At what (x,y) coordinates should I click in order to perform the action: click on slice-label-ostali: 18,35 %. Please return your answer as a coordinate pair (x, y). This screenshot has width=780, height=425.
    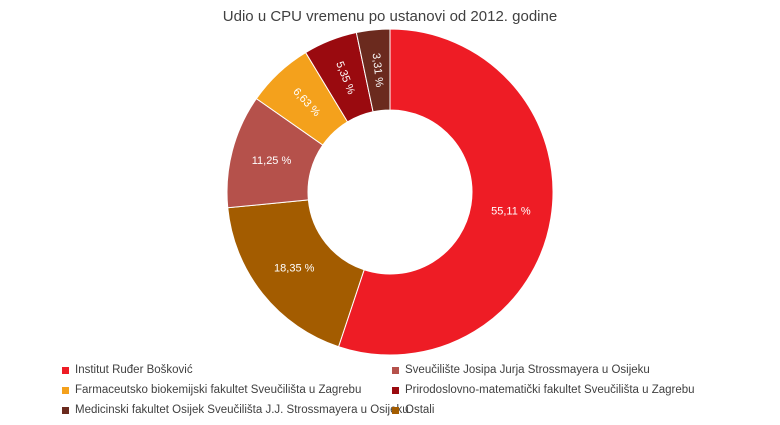
    Looking at the image, I should click on (294, 268).